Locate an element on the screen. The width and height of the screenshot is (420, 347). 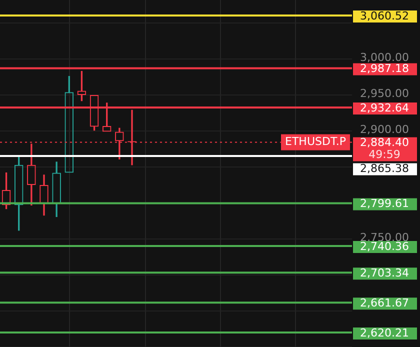
ref-line-label: 2,703.34 is located at coordinates (384, 273).